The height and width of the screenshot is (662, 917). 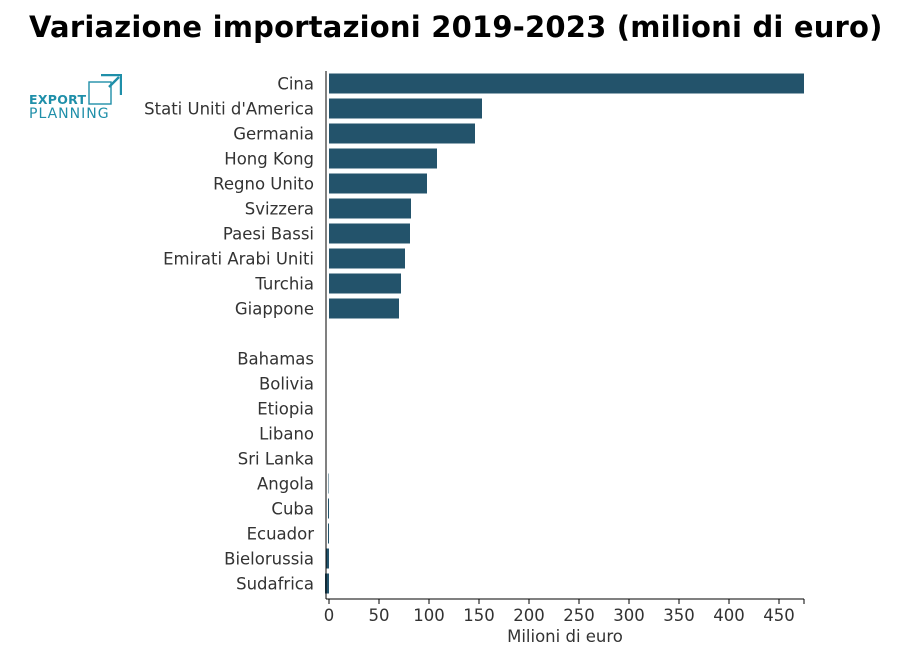 I want to click on logo-mark-icon, so click(x=105, y=89).